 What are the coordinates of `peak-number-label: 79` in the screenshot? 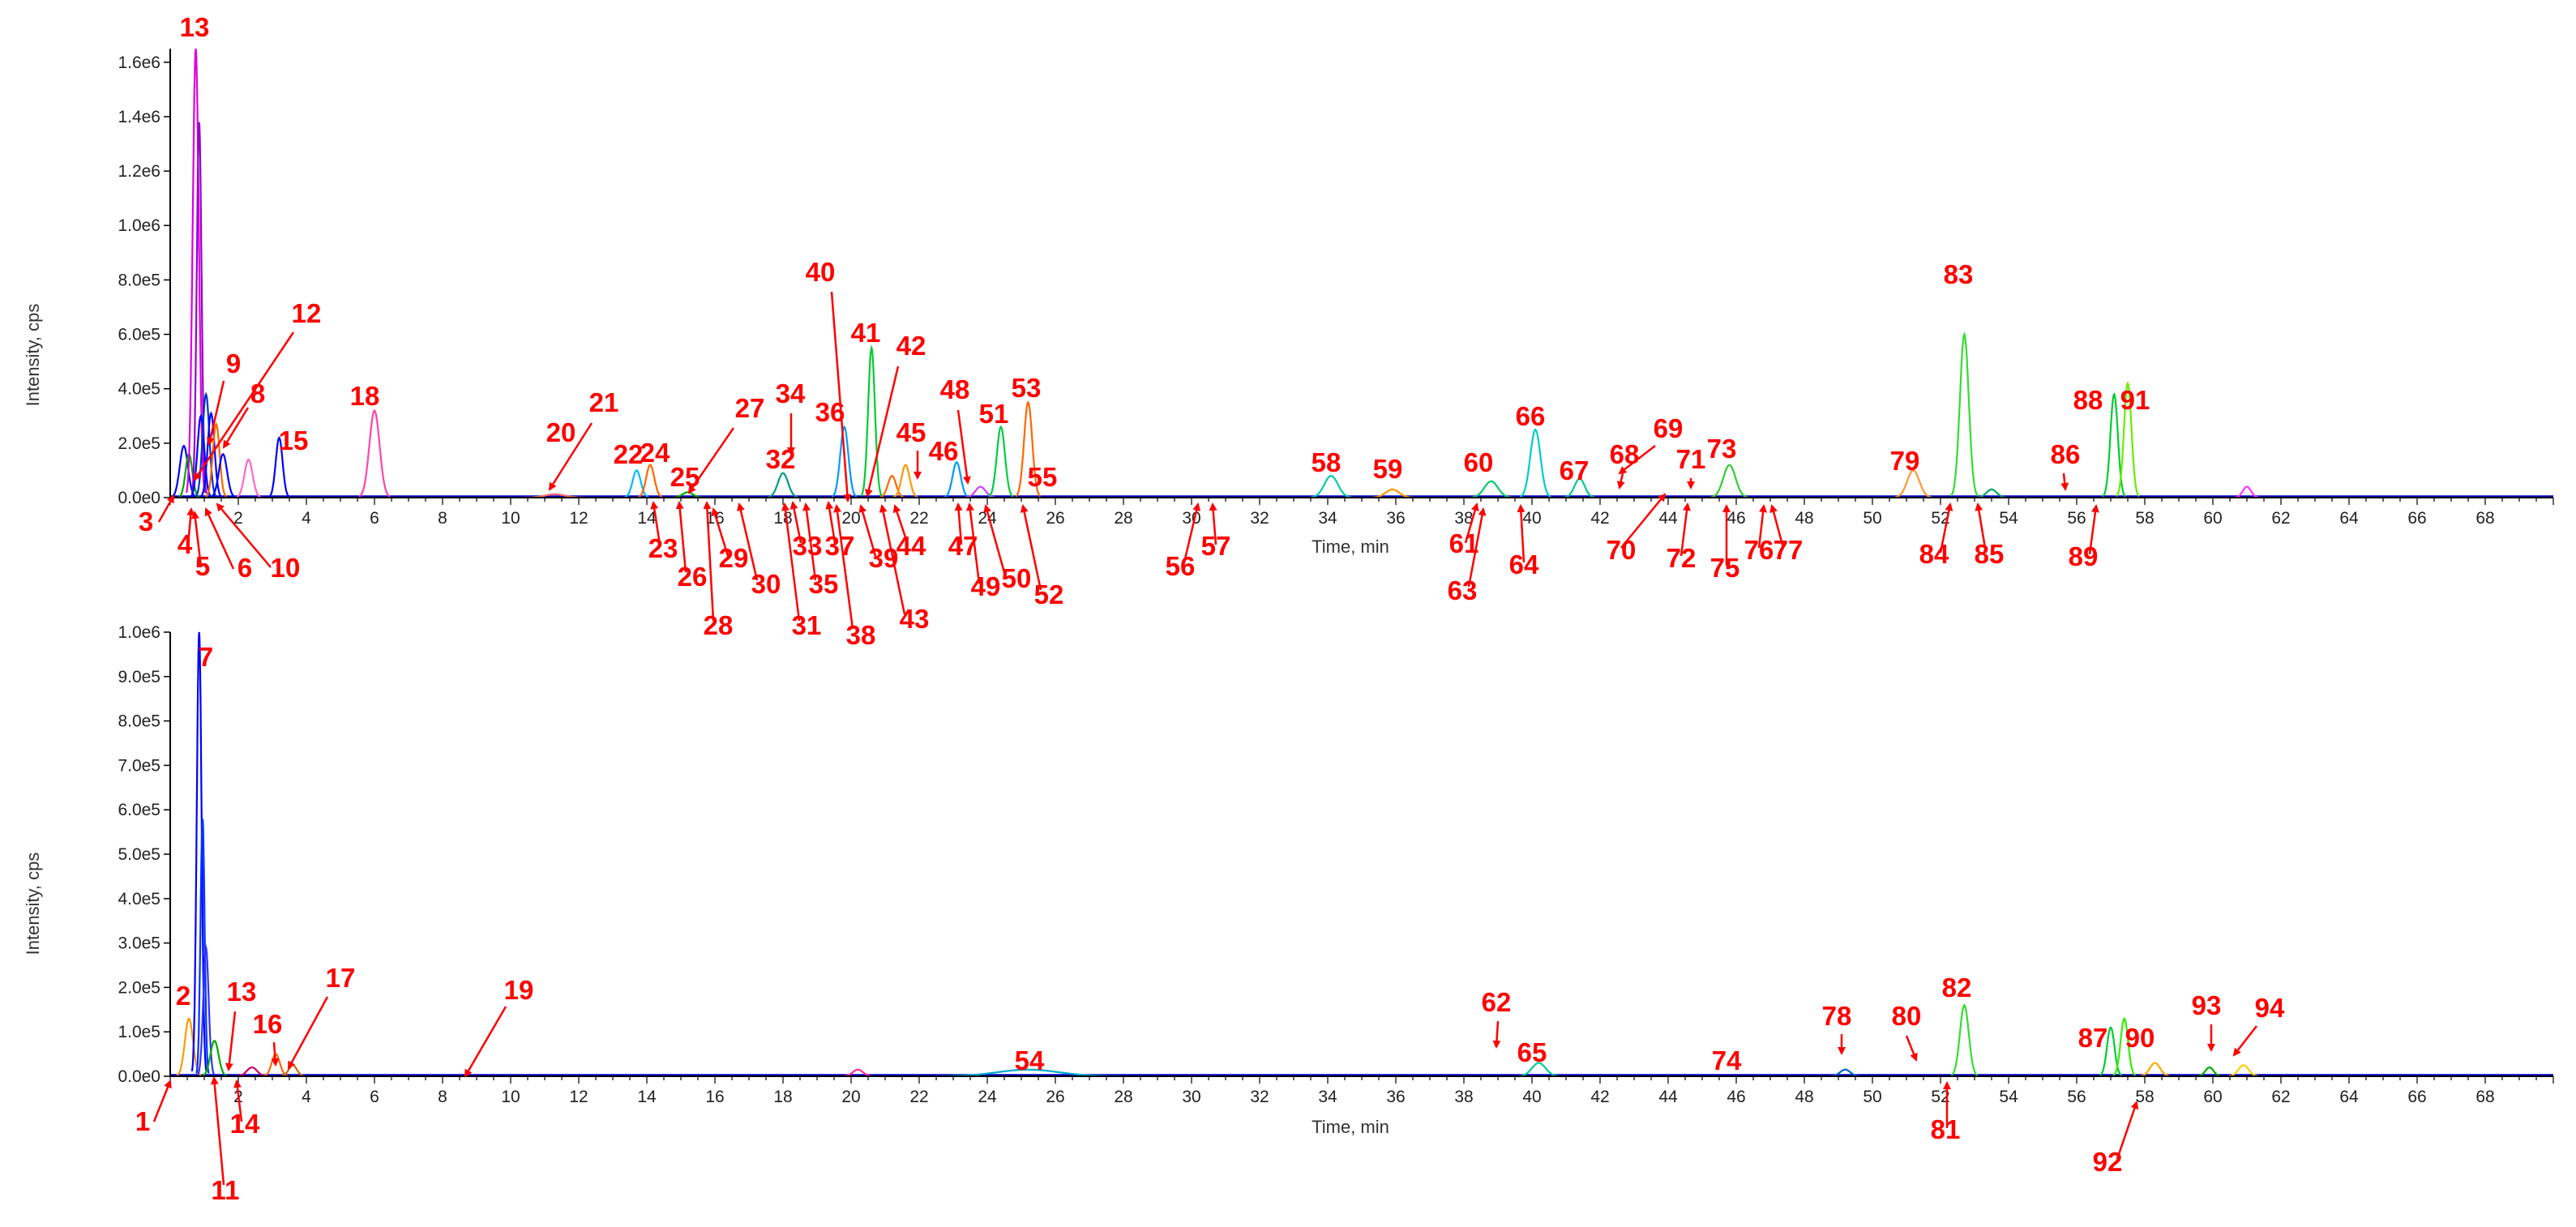 It's located at (1905, 461).